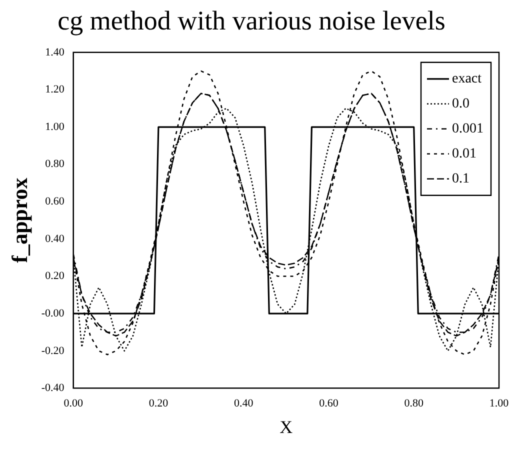 The image size is (513, 451). What do you see at coordinates (158, 404) in the screenshot?
I see `x-tick-label: 0.20` at bounding box center [158, 404].